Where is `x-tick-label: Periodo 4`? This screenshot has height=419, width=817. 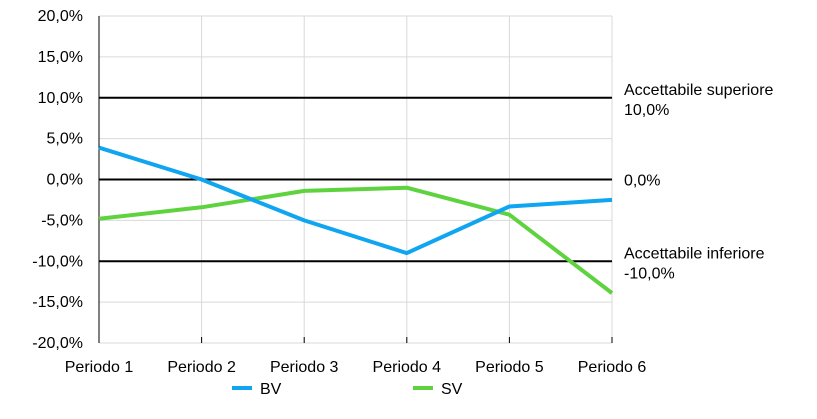 x-tick-label: Periodo 4 is located at coordinates (407, 367).